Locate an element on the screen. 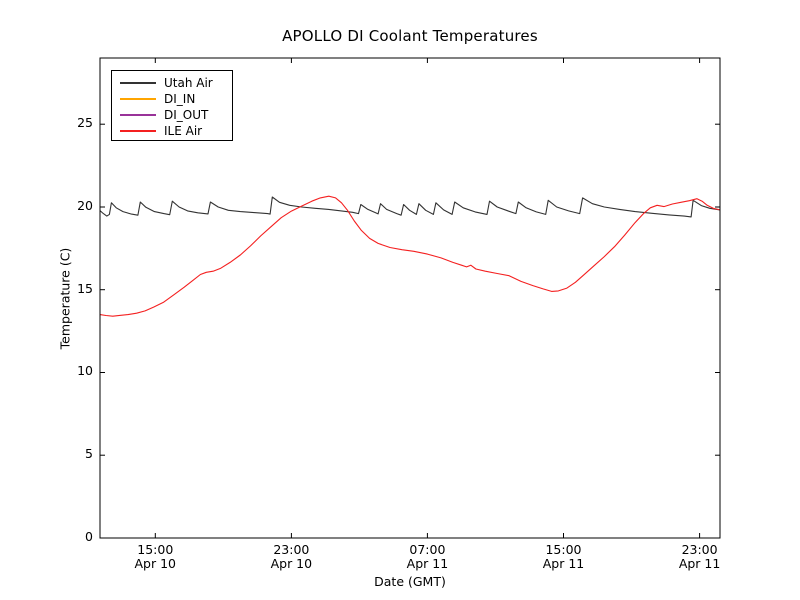  legend-item-di-out: DI_OUT is located at coordinates (176, 115).